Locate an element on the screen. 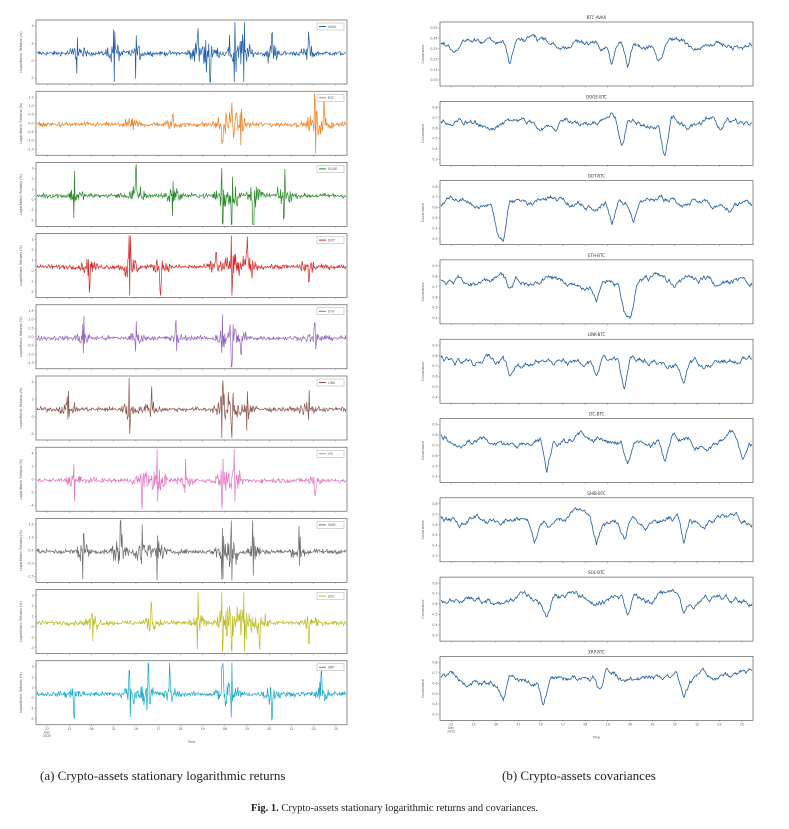 This screenshot has height=829, width=789. legend-label: XRP is located at coordinates (331, 668).